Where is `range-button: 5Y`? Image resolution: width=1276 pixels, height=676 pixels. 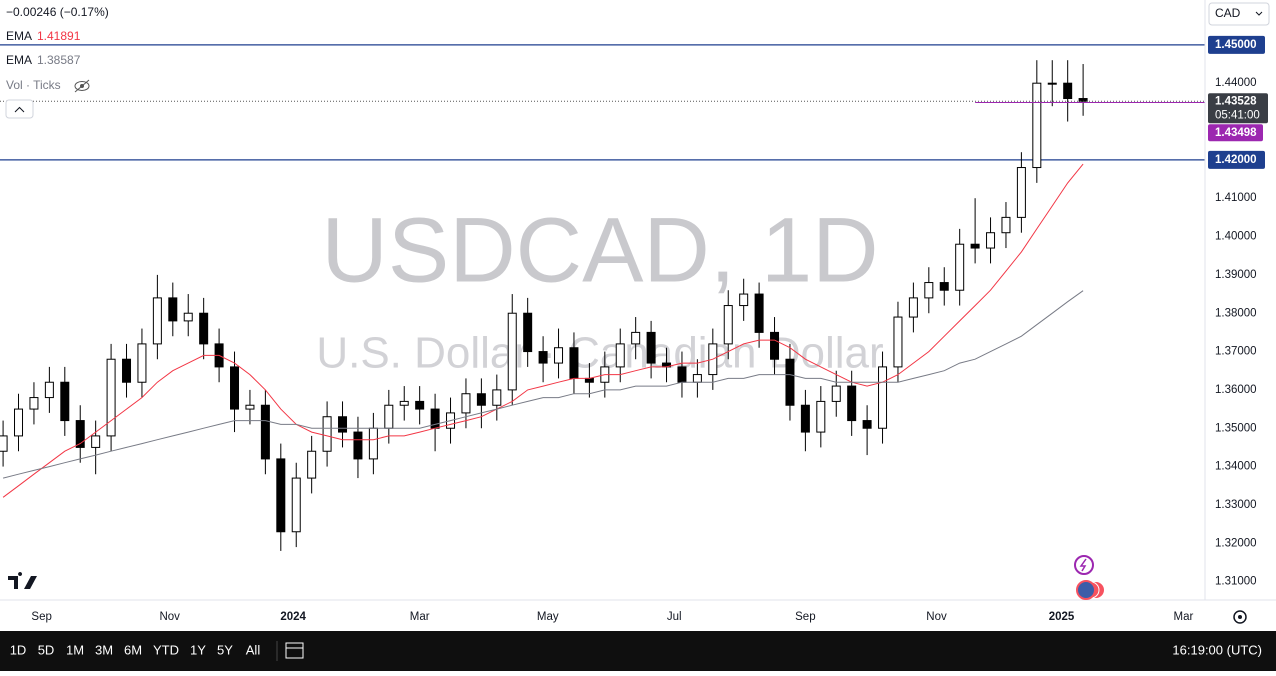 range-button: 5Y is located at coordinates (225, 649).